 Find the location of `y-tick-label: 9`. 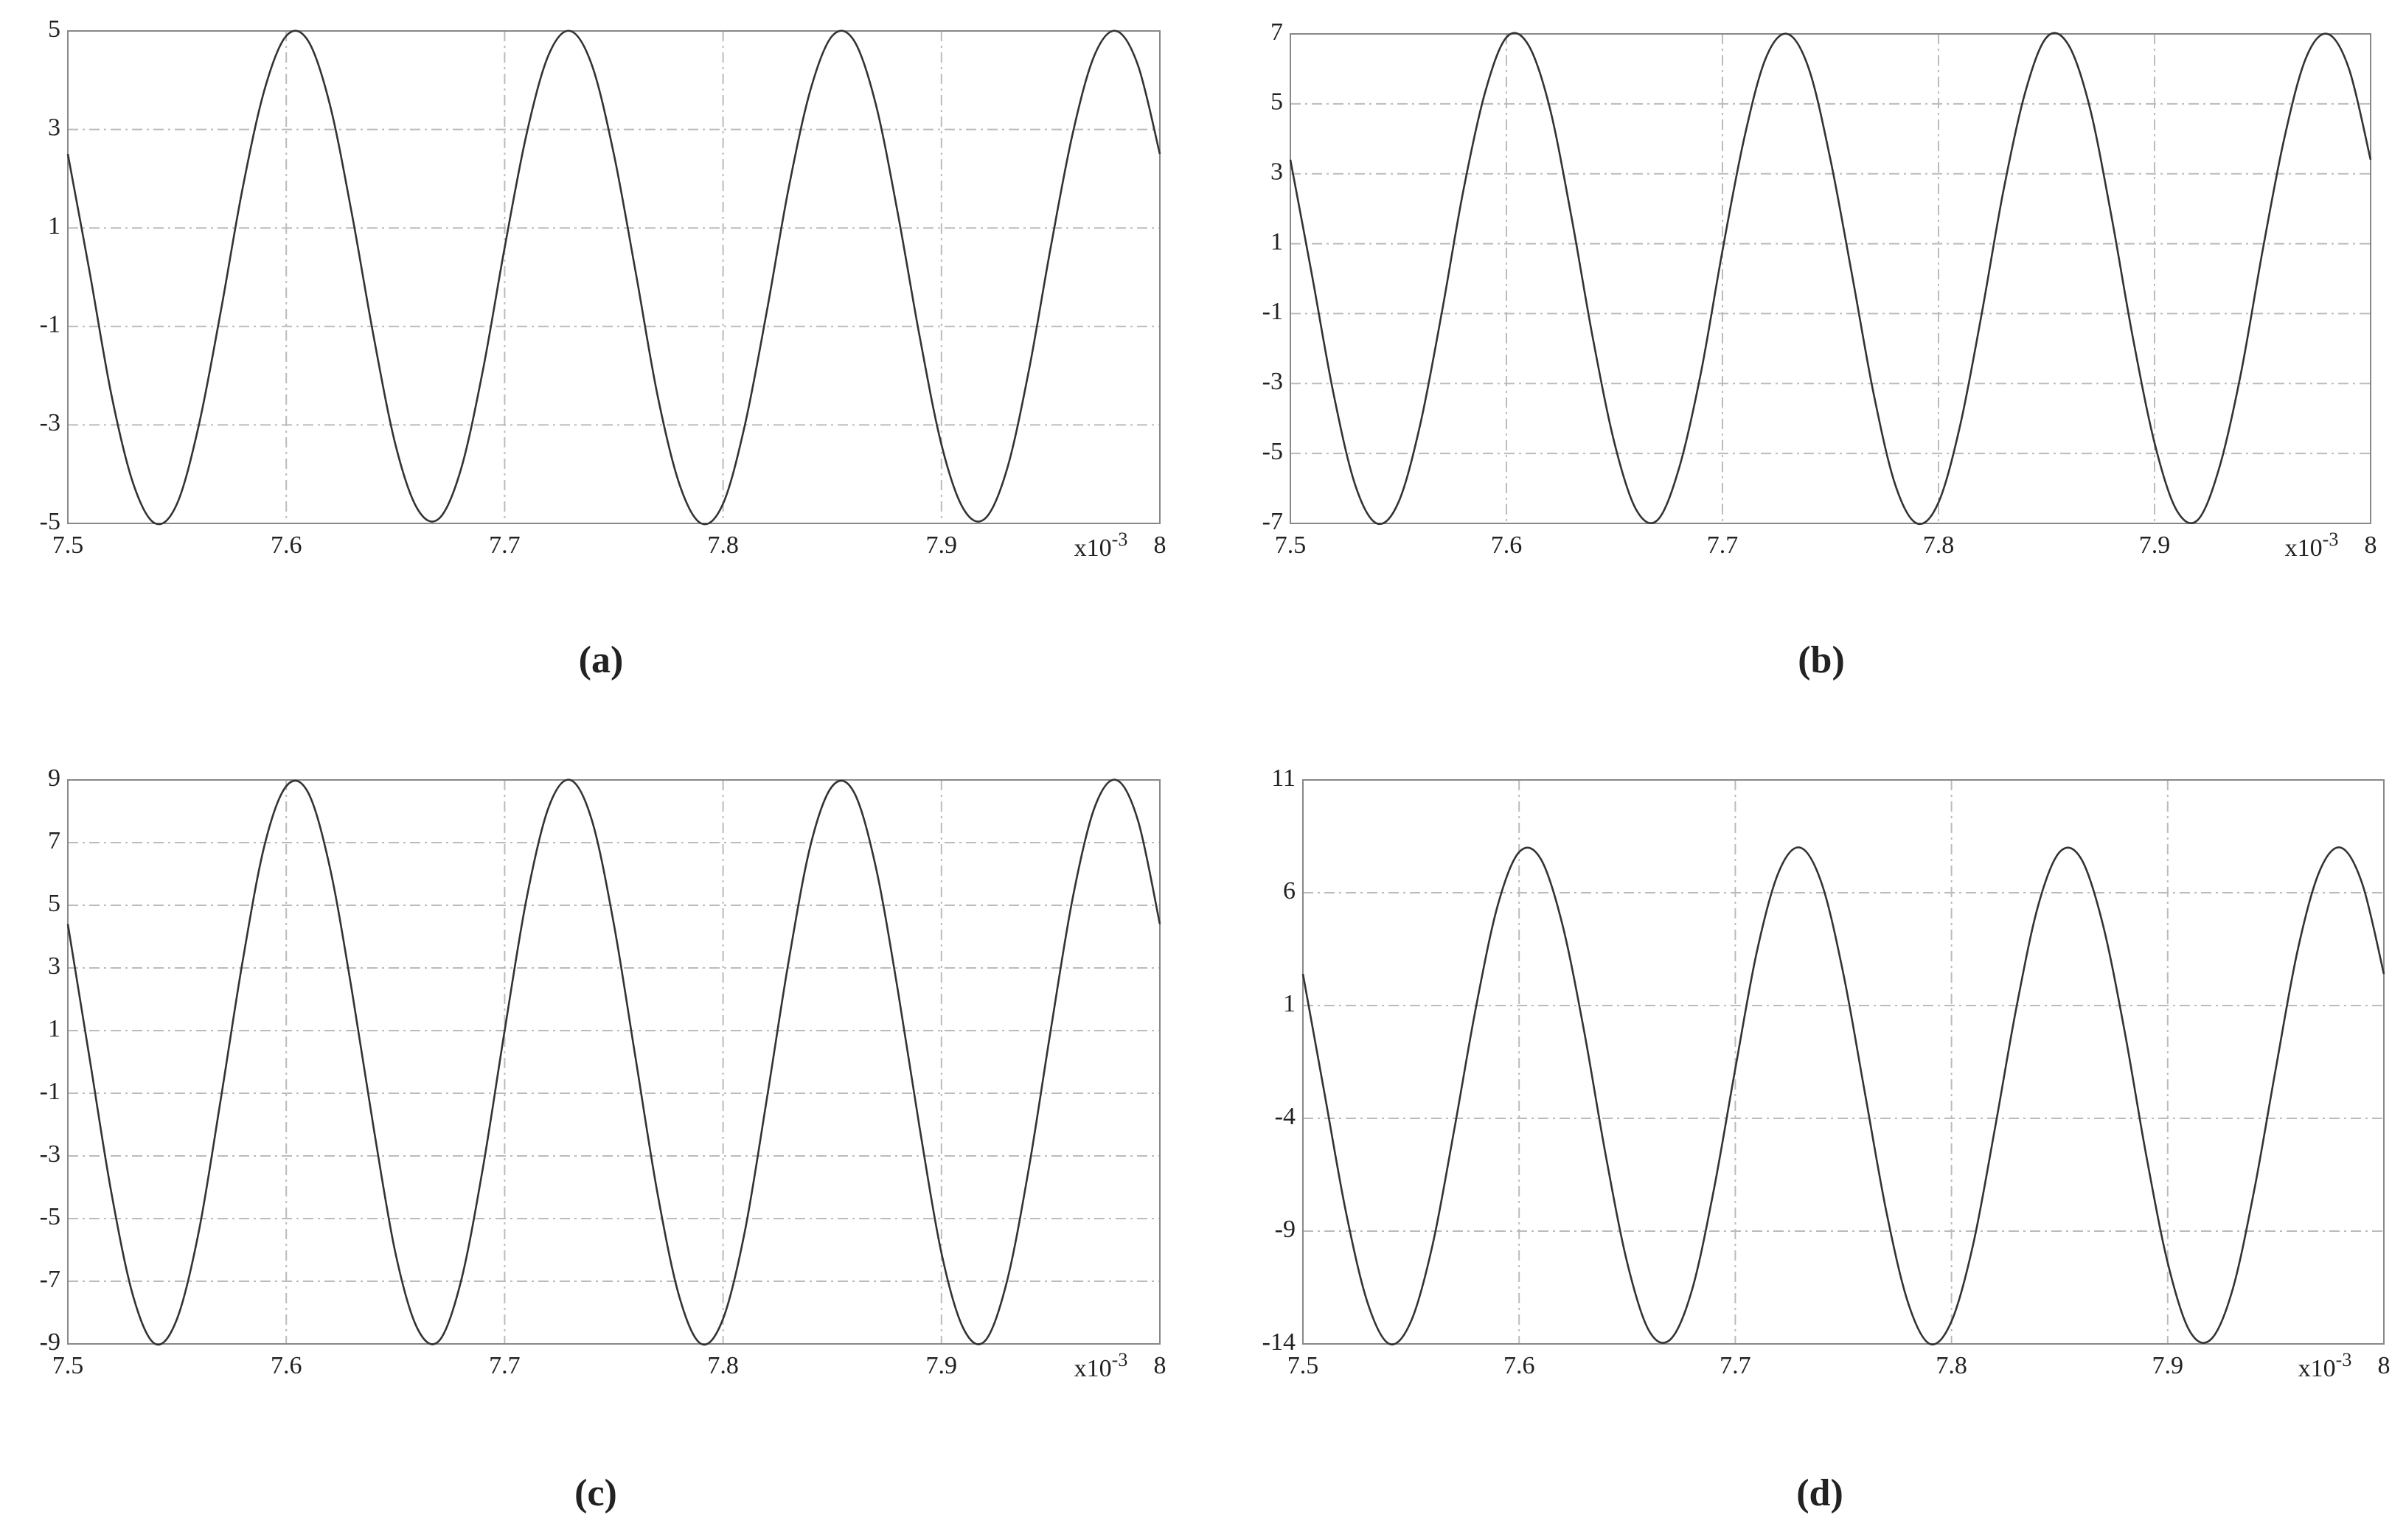

y-tick-label: 9 is located at coordinates (54, 778).